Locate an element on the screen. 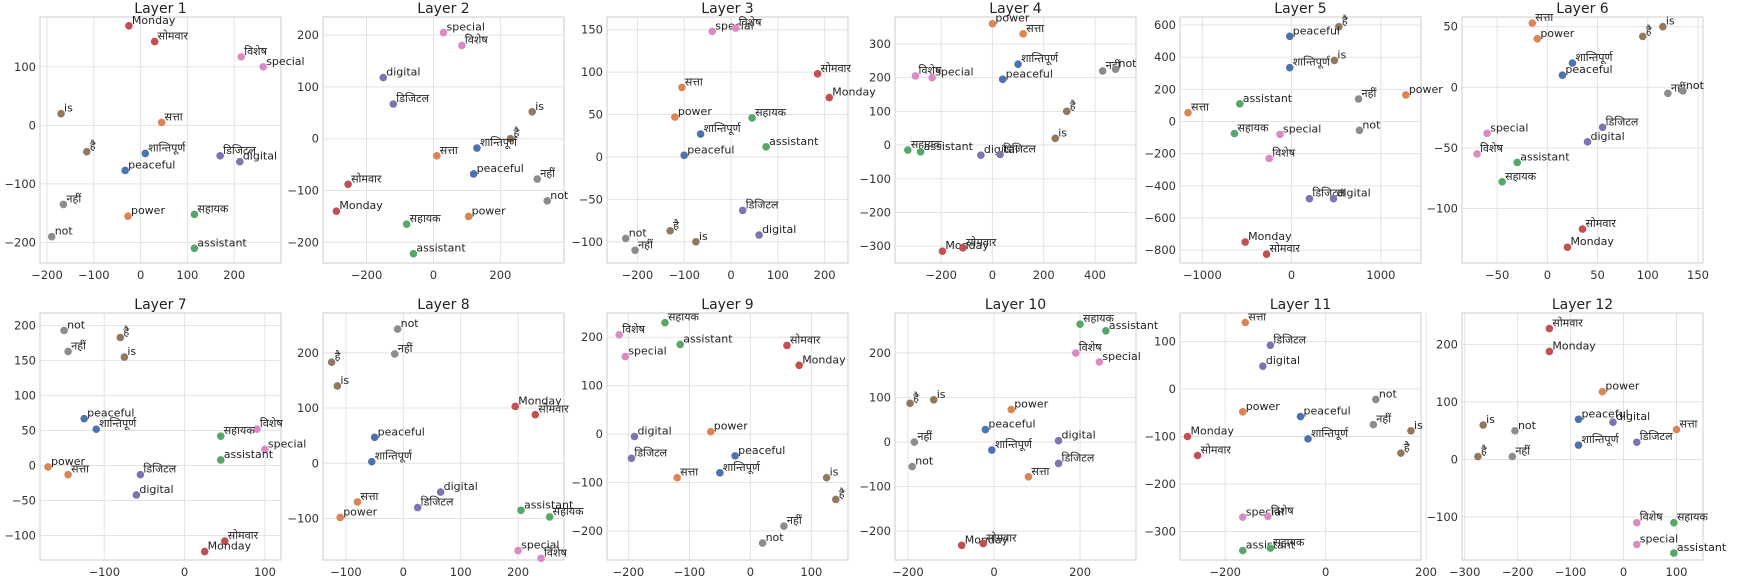  x-tick-label: 50 is located at coordinates (1597, 275).